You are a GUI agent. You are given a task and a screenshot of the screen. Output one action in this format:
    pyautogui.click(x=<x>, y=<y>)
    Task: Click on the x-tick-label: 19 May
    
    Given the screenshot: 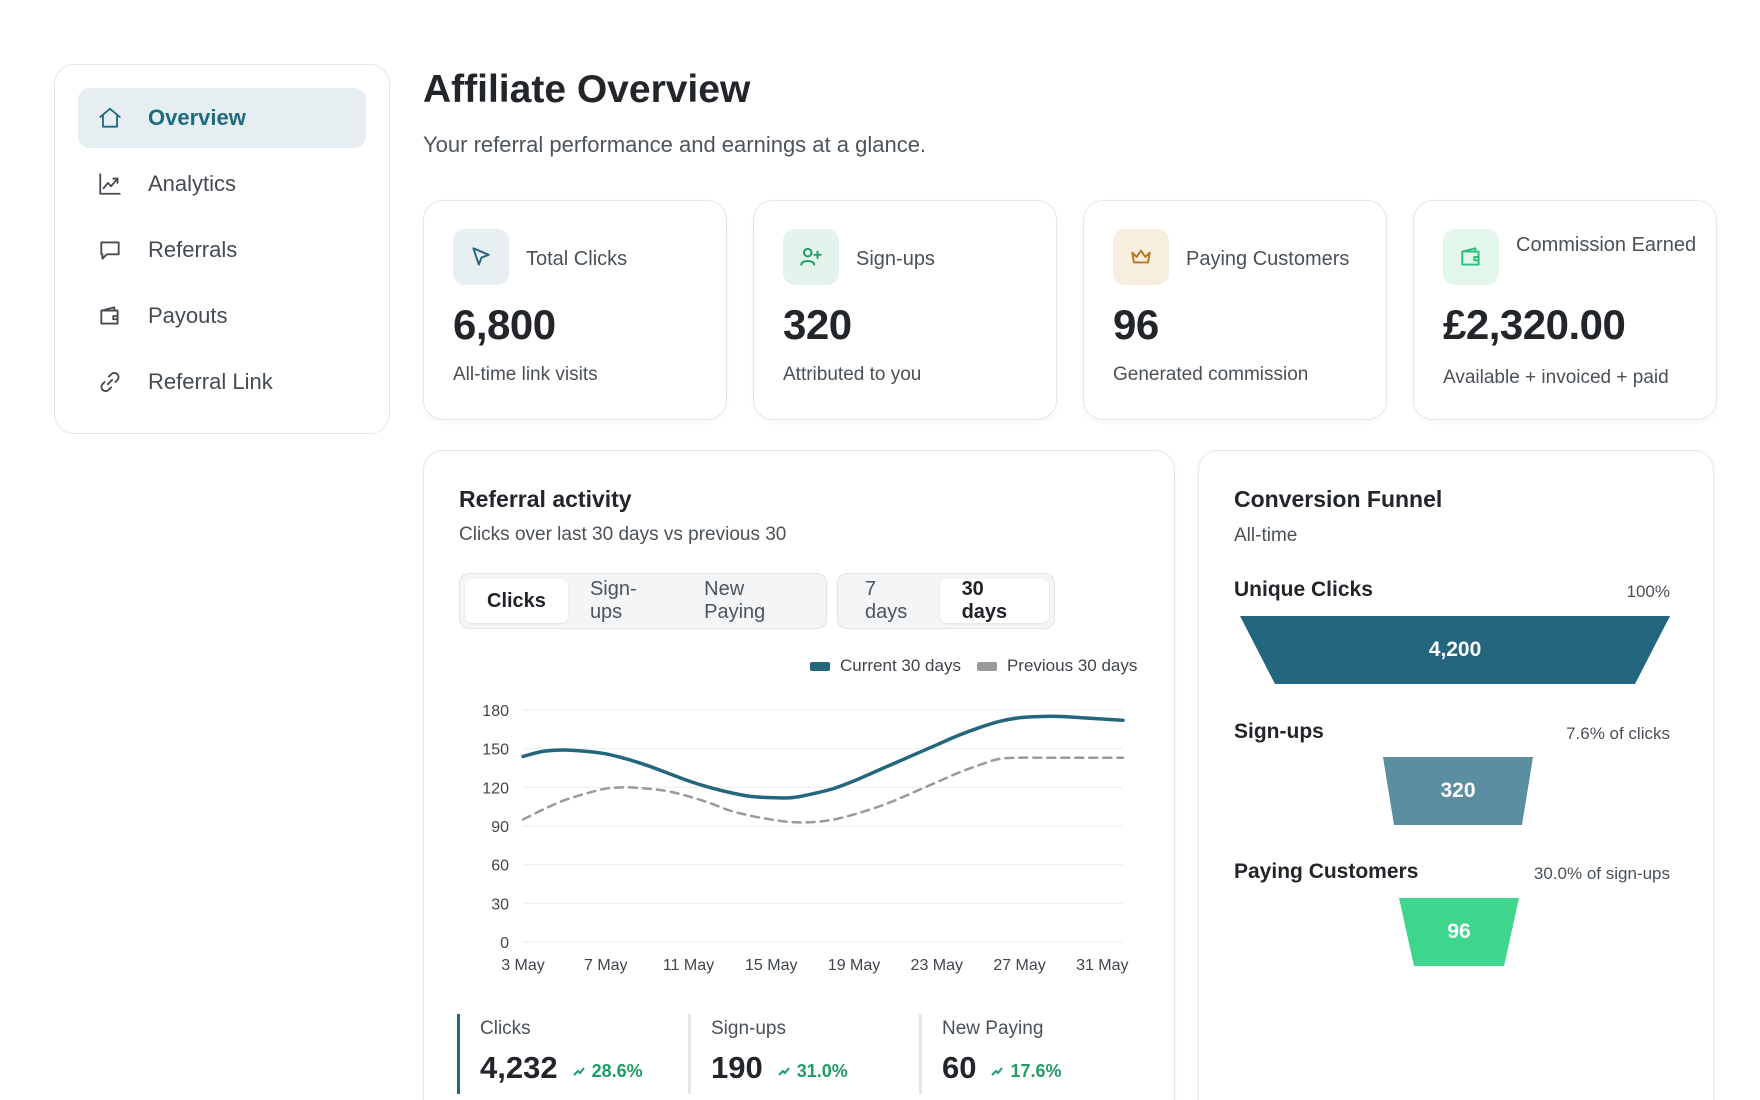 What is the action you would take?
    pyautogui.click(x=854, y=965)
    